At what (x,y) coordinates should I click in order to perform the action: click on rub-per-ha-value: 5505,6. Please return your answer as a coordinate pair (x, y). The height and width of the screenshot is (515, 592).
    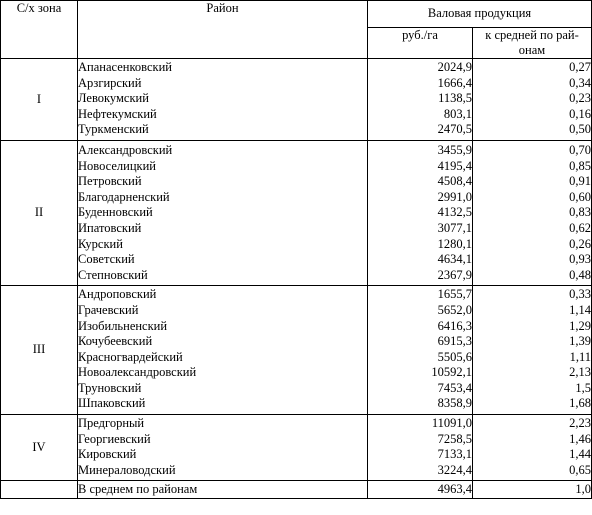
    Looking at the image, I should click on (454, 356).